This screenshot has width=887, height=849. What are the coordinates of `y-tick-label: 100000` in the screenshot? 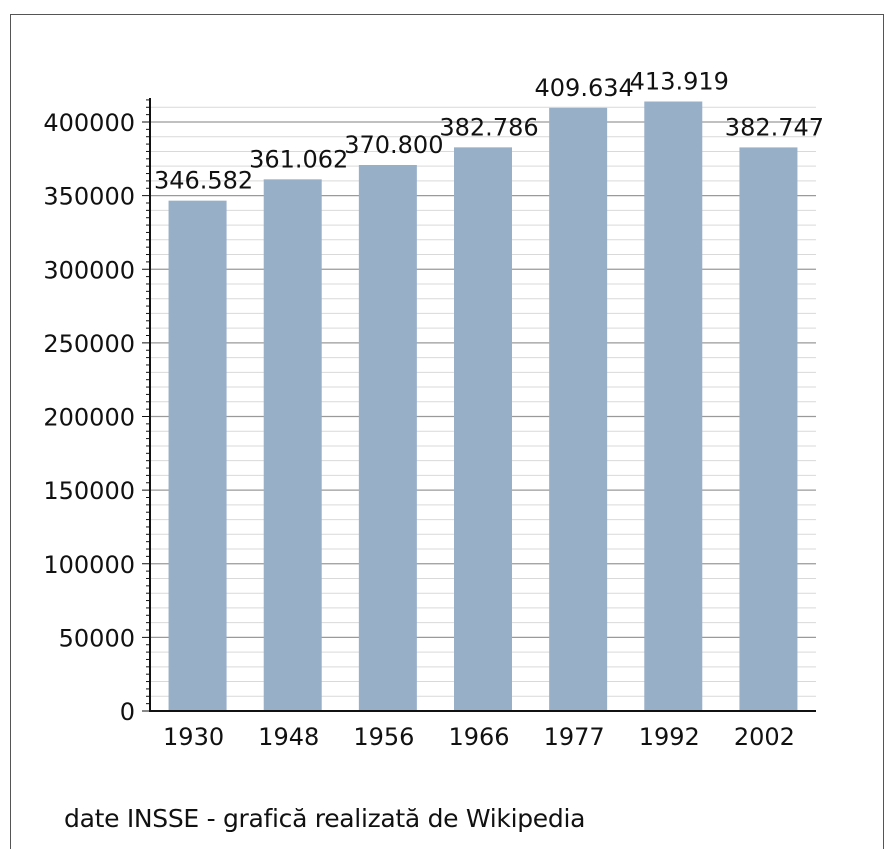 It's located at (89, 565).